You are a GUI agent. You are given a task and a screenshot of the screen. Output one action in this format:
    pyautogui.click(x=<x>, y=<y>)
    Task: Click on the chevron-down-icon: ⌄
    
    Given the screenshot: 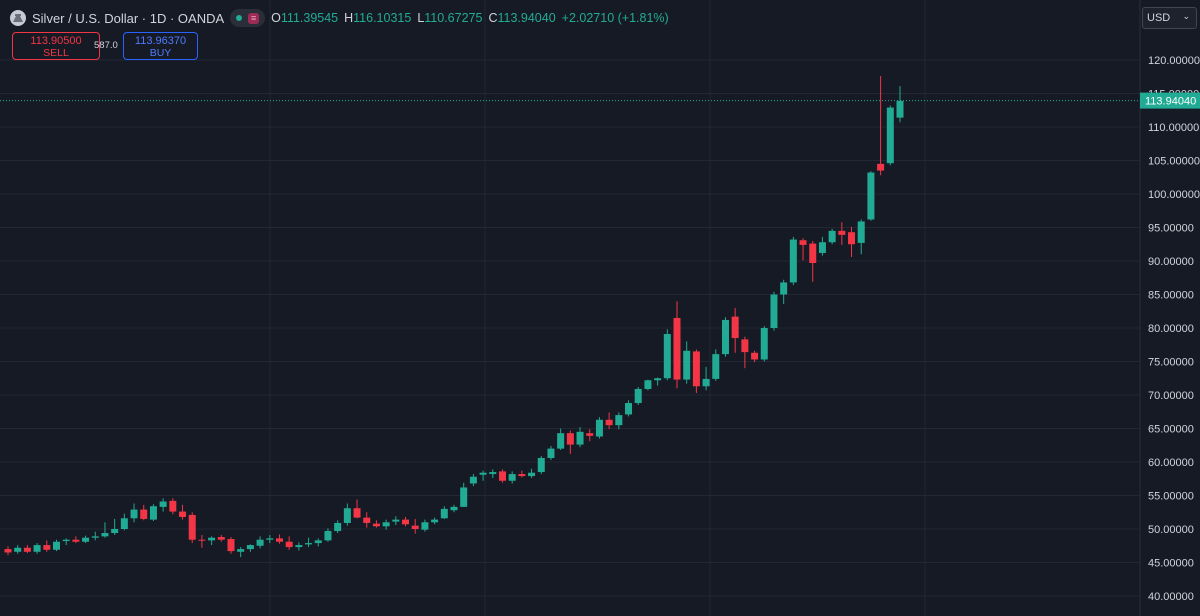 What is the action you would take?
    pyautogui.click(x=1186, y=16)
    